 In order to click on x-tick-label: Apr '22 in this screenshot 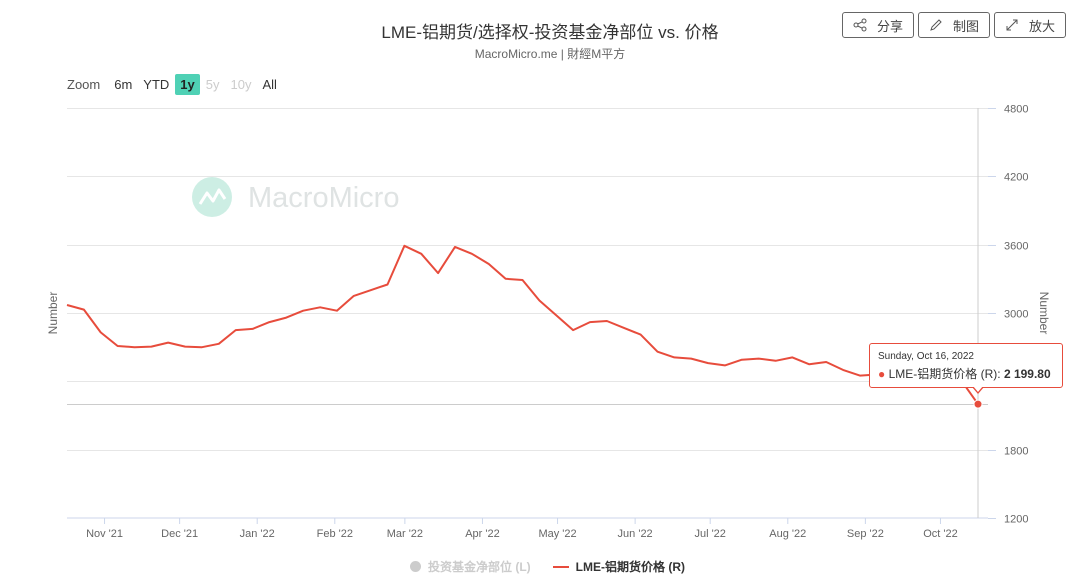, I will do `click(482, 534)`.